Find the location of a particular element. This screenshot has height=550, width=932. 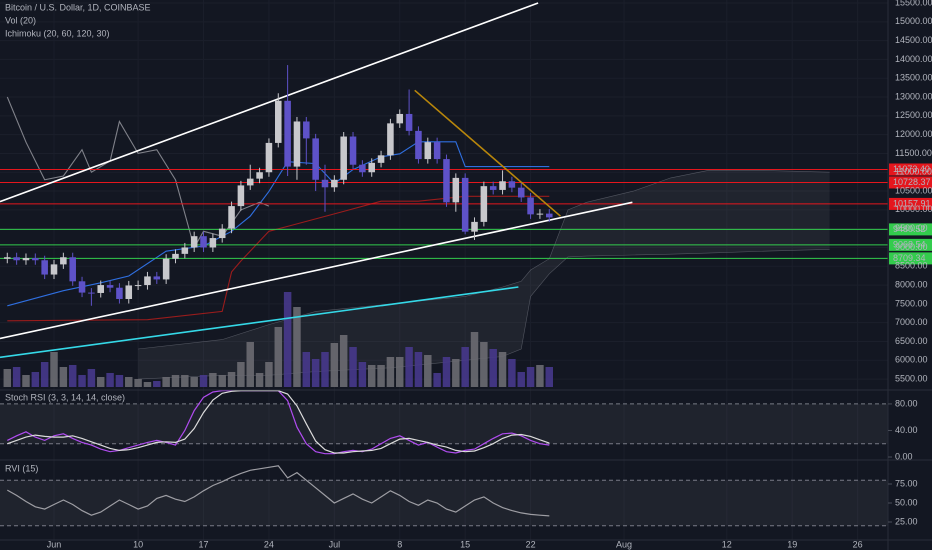

price-label: 10157.91 is located at coordinates (912, 203).